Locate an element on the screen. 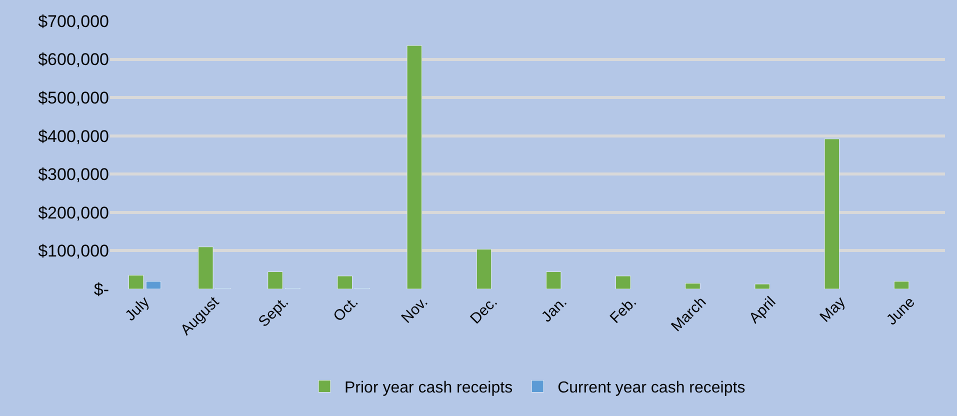  x-tick-label: July is located at coordinates (138, 309).